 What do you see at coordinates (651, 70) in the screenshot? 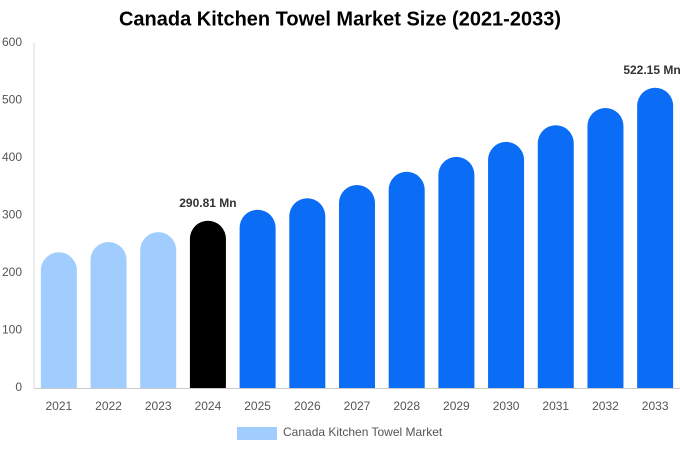
I see `value-label: 522.15 Mn` at bounding box center [651, 70].